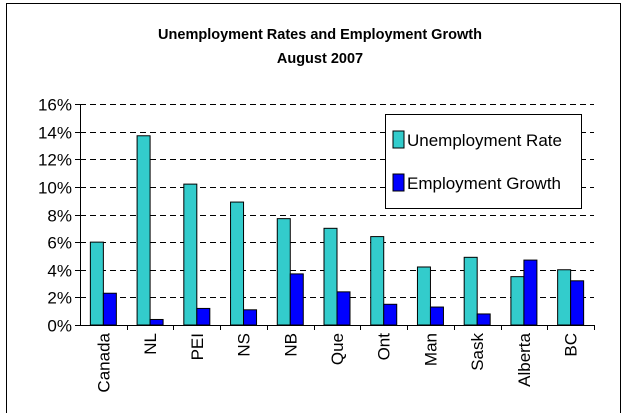 The image size is (628, 418). Describe the element at coordinates (55, 188) in the screenshot. I see `y-tick-label: 10%` at that location.